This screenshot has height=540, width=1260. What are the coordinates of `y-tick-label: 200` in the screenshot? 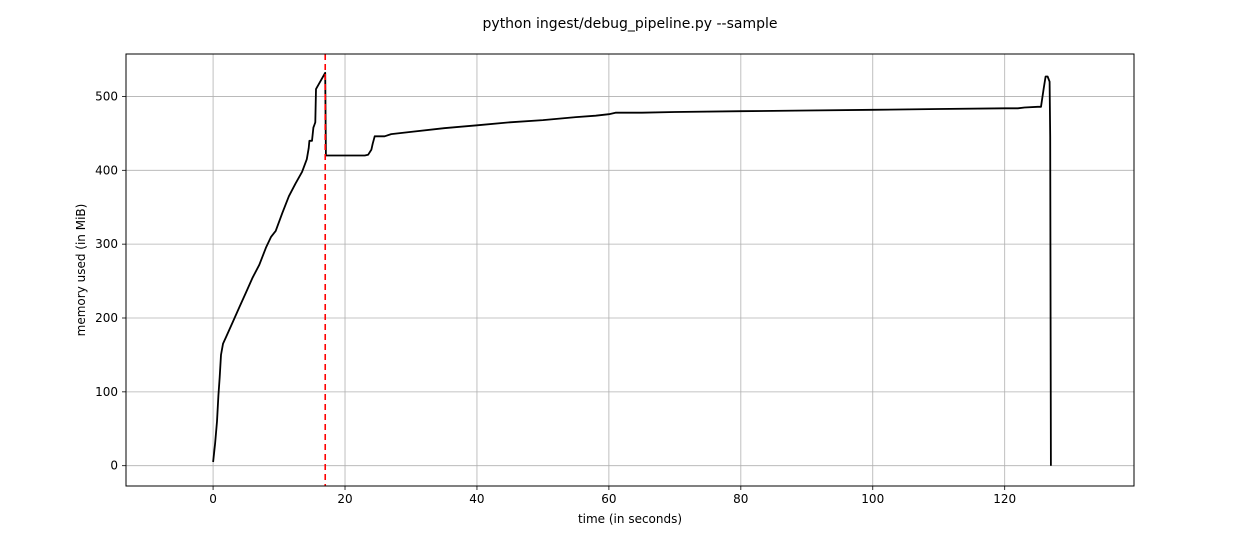 It's located at (106, 318).